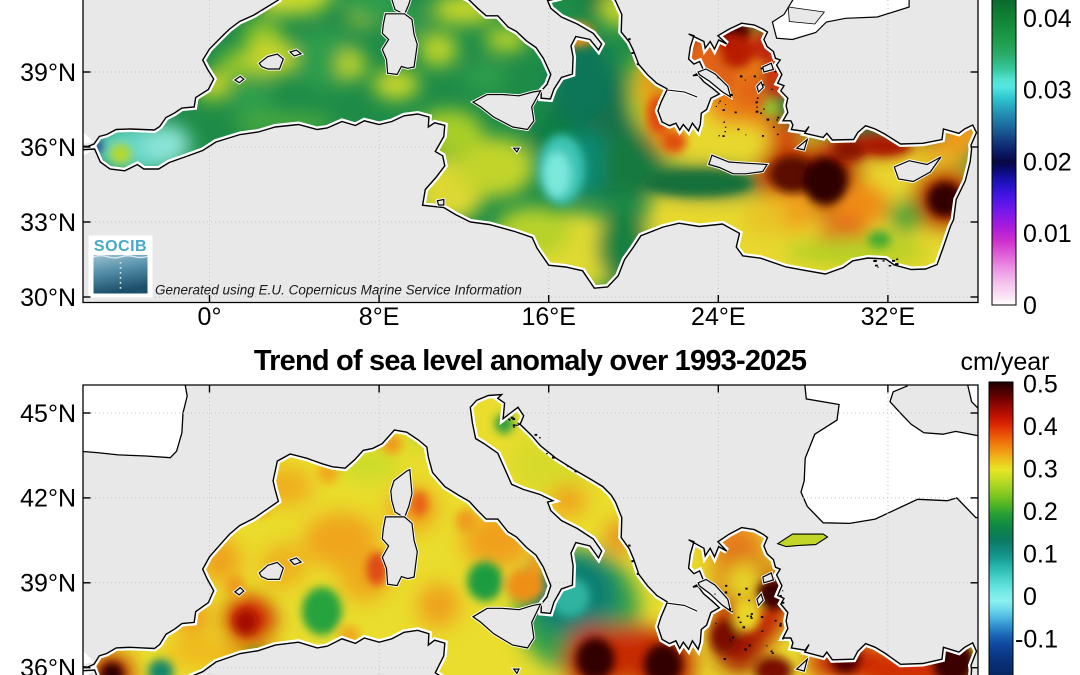 This screenshot has height=675, width=1080. What do you see at coordinates (1005, 362) in the screenshot?
I see `svg-text: cm/year` at bounding box center [1005, 362].